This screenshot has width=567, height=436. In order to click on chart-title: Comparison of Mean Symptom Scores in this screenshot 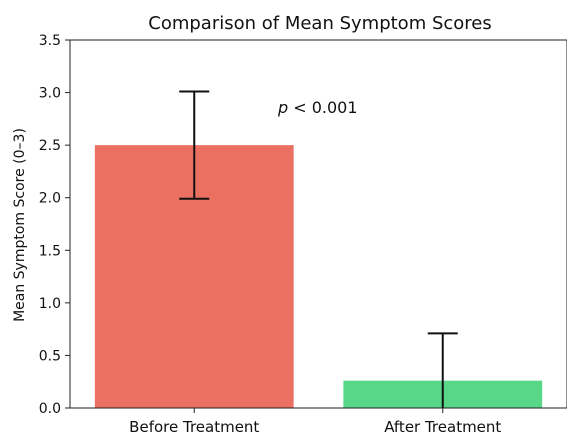, I will do `click(320, 23)`.